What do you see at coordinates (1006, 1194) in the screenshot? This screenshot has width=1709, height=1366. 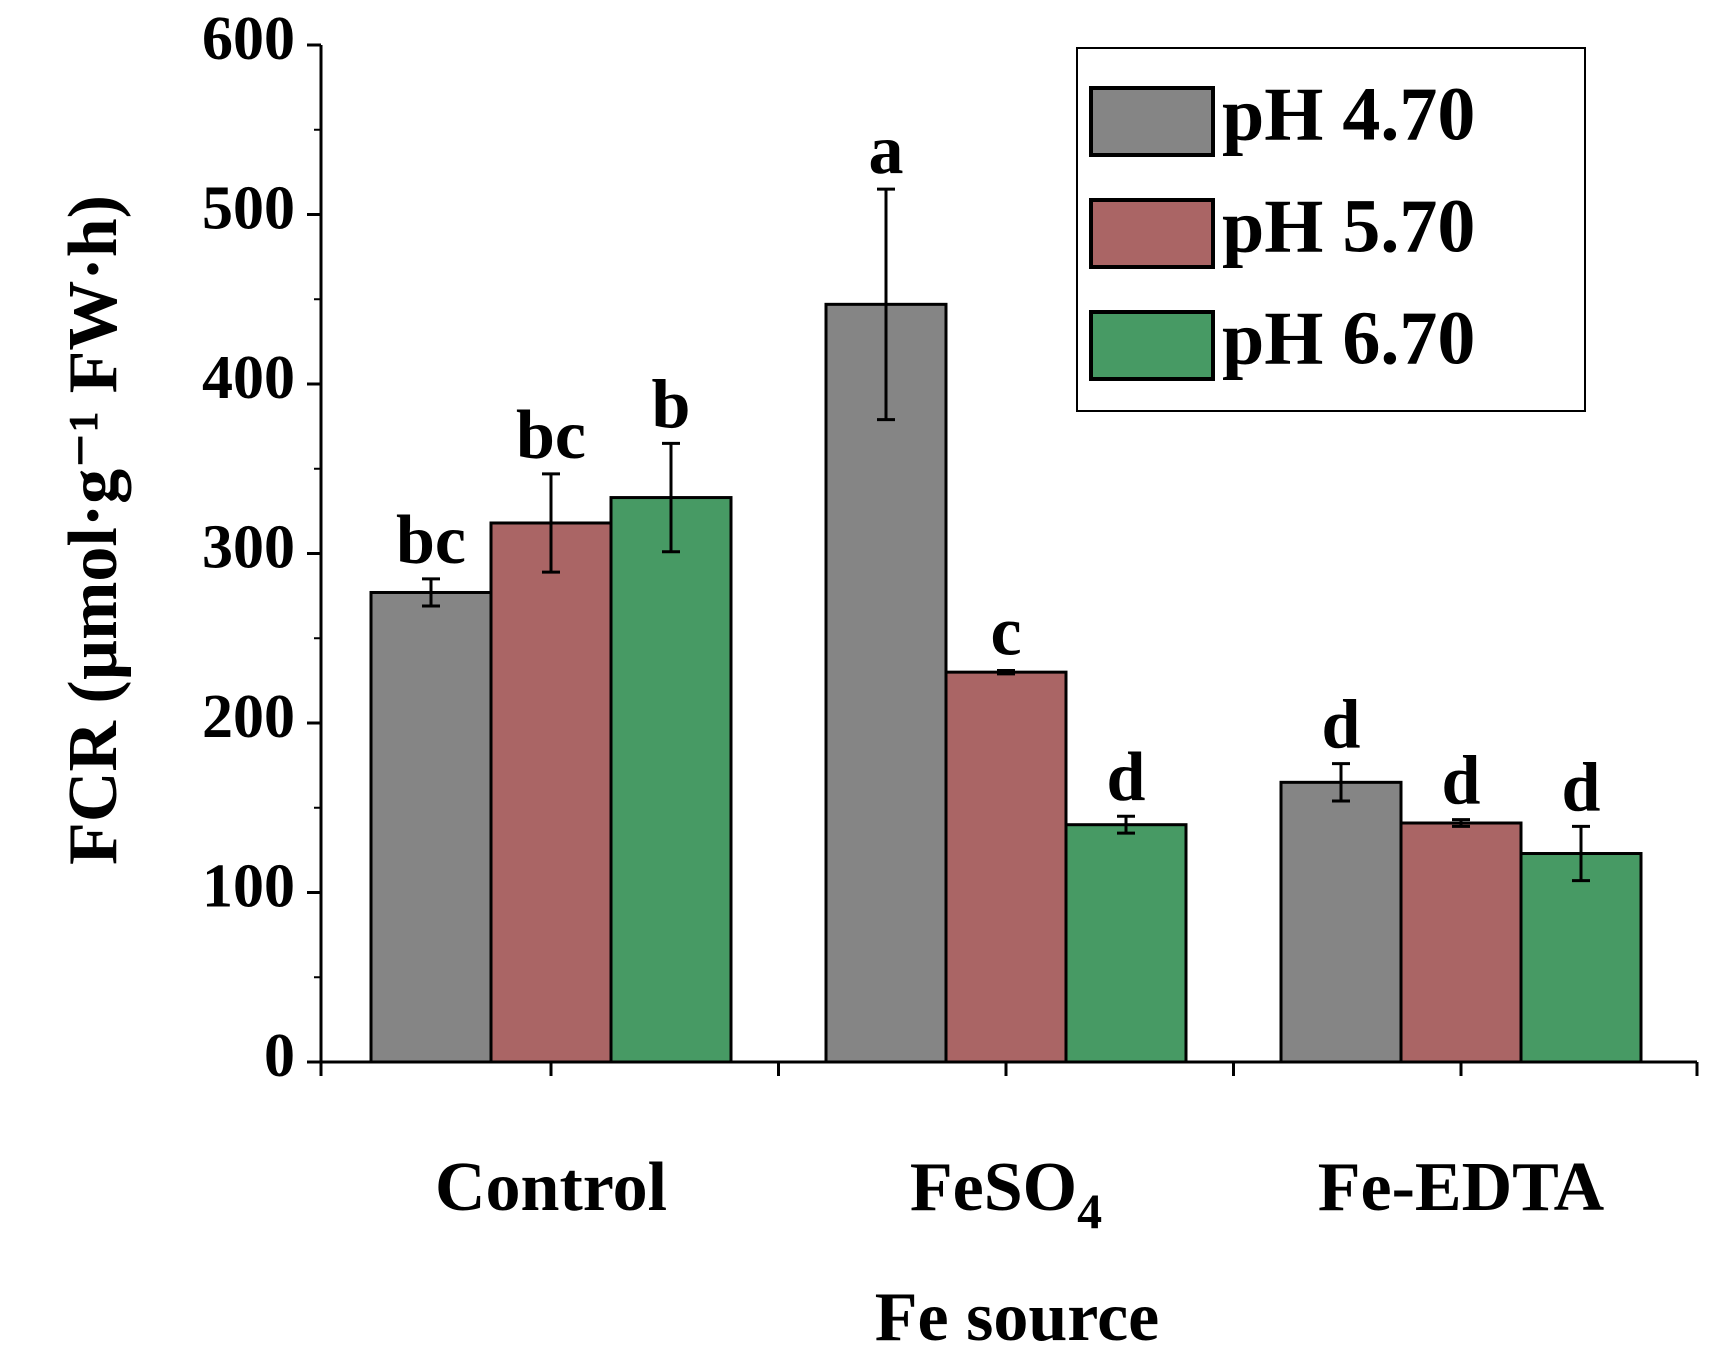 I see `x-tick-label: FeSO4` at bounding box center [1006, 1194].